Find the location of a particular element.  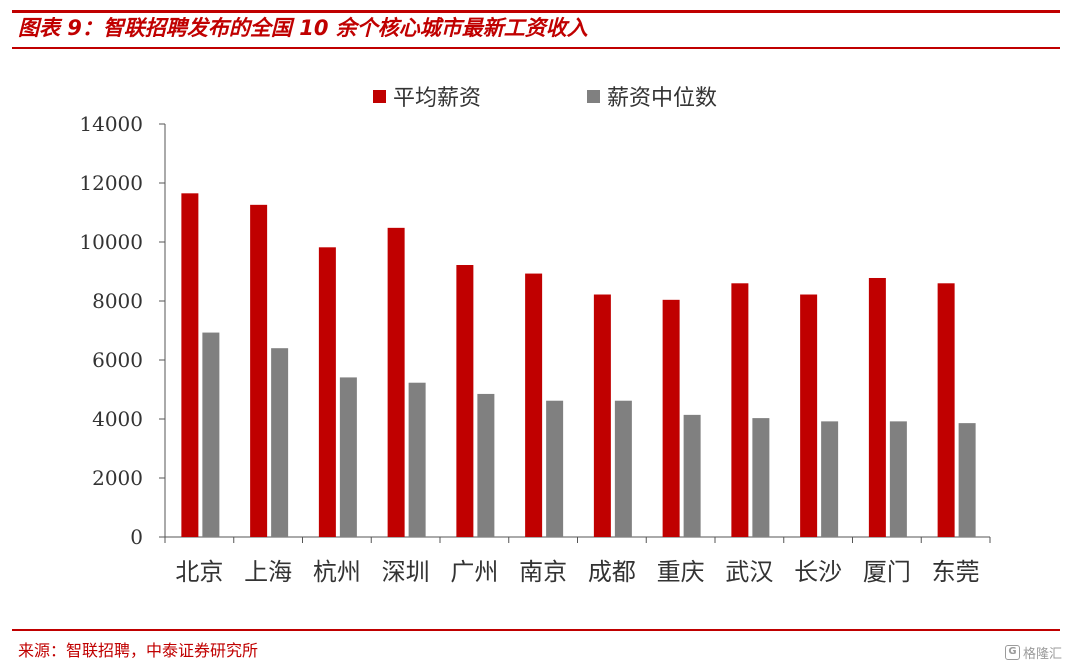

y-tick-label: 6000 is located at coordinates (117, 360).